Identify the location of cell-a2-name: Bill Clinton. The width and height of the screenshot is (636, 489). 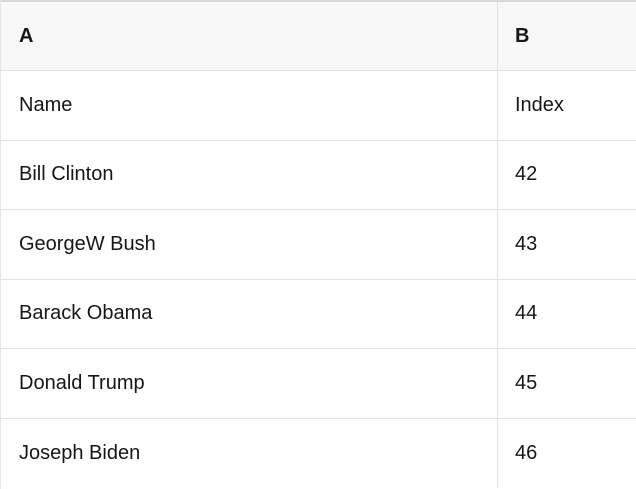
(249, 174).